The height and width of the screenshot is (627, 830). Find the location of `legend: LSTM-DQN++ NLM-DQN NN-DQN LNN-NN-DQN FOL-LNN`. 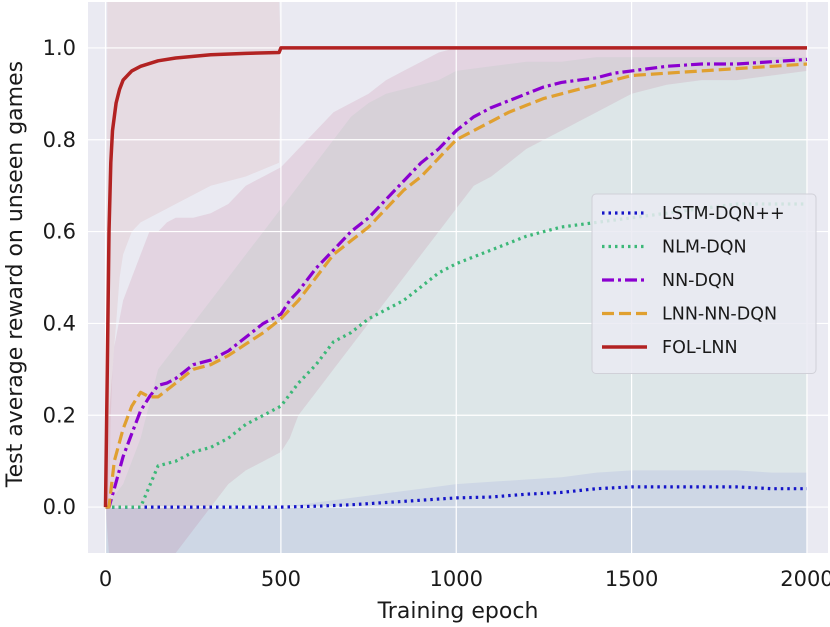

legend: LSTM-DQN++ NLM-DQN NN-DQN LNN-NN-DQN FOL-LNN is located at coordinates (704, 283).